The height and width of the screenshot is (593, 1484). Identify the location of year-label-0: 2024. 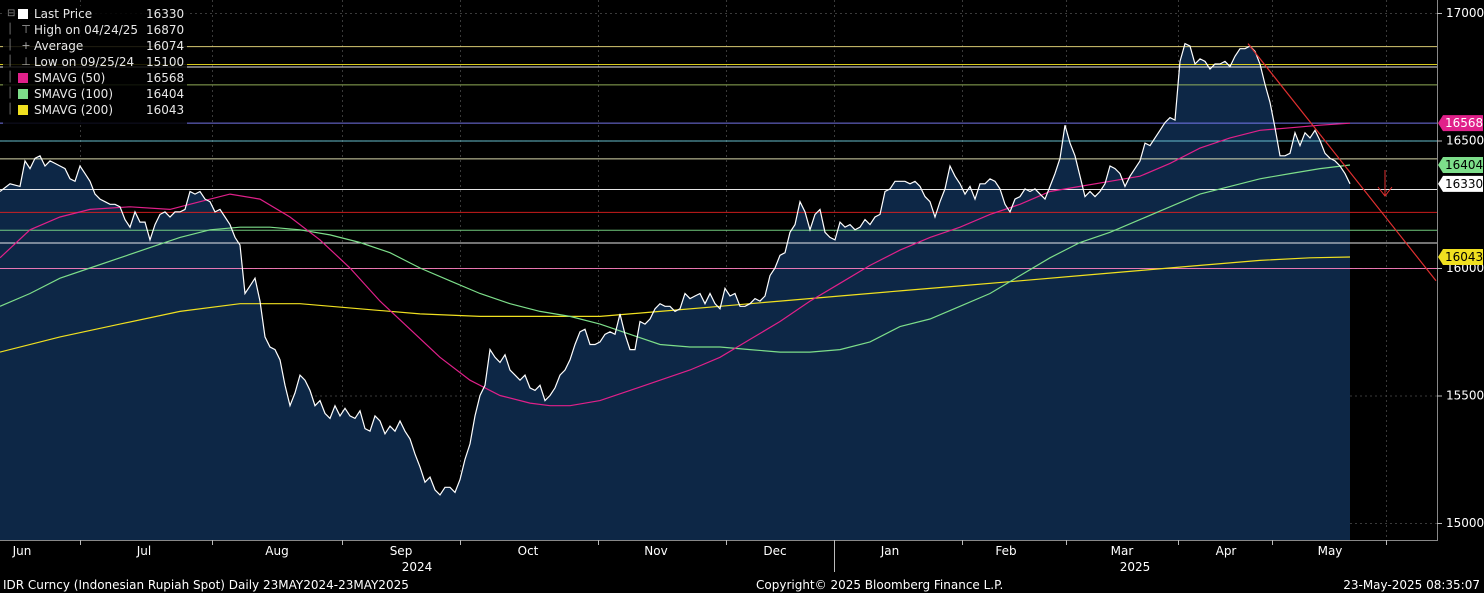
(417, 567).